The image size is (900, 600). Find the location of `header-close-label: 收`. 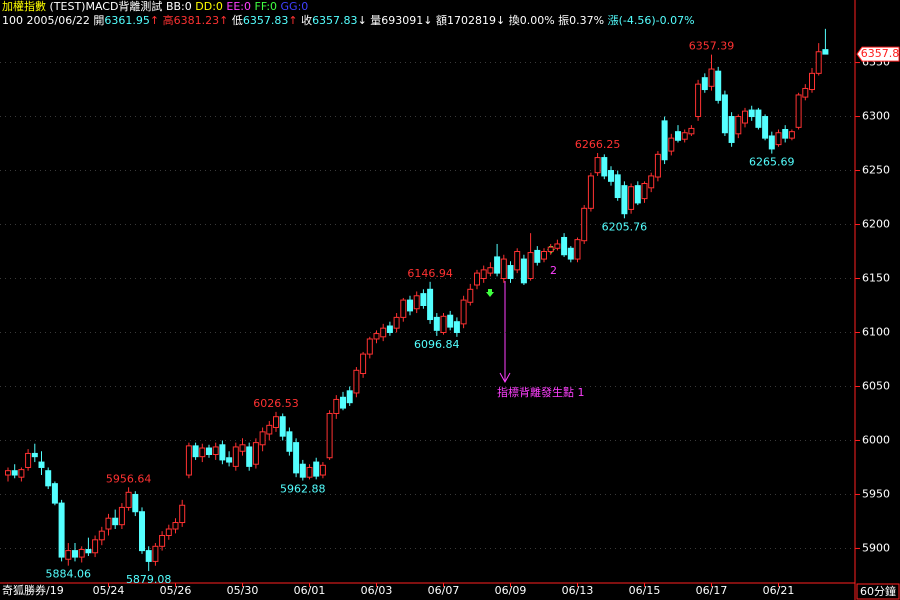

header-close-label: 收 is located at coordinates (306, 20).